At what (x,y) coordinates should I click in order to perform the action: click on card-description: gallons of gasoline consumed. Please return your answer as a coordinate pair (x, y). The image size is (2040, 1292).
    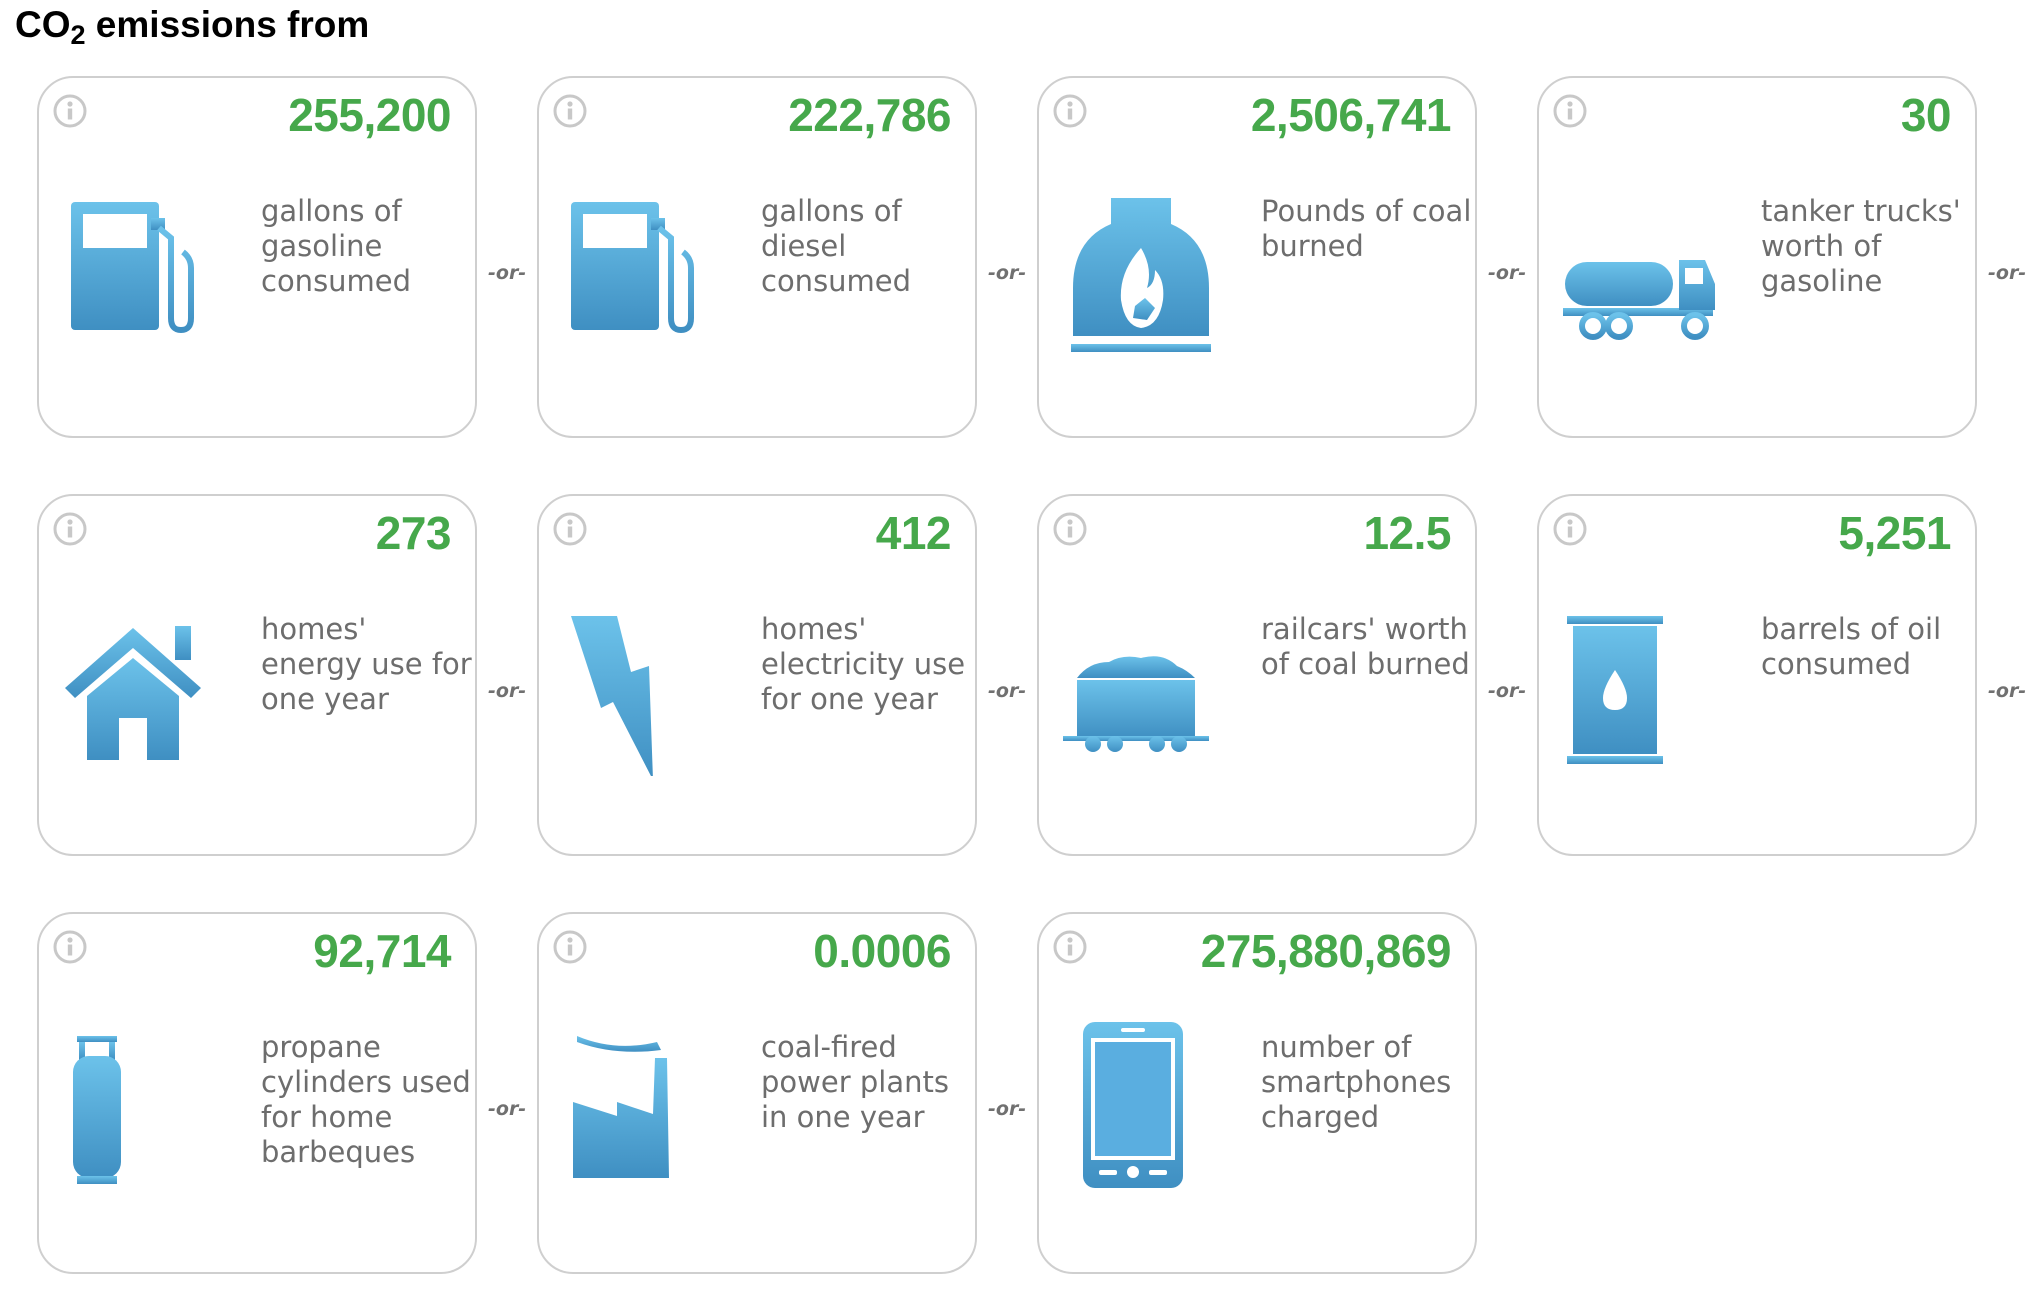
    Looking at the image, I should click on (336, 246).